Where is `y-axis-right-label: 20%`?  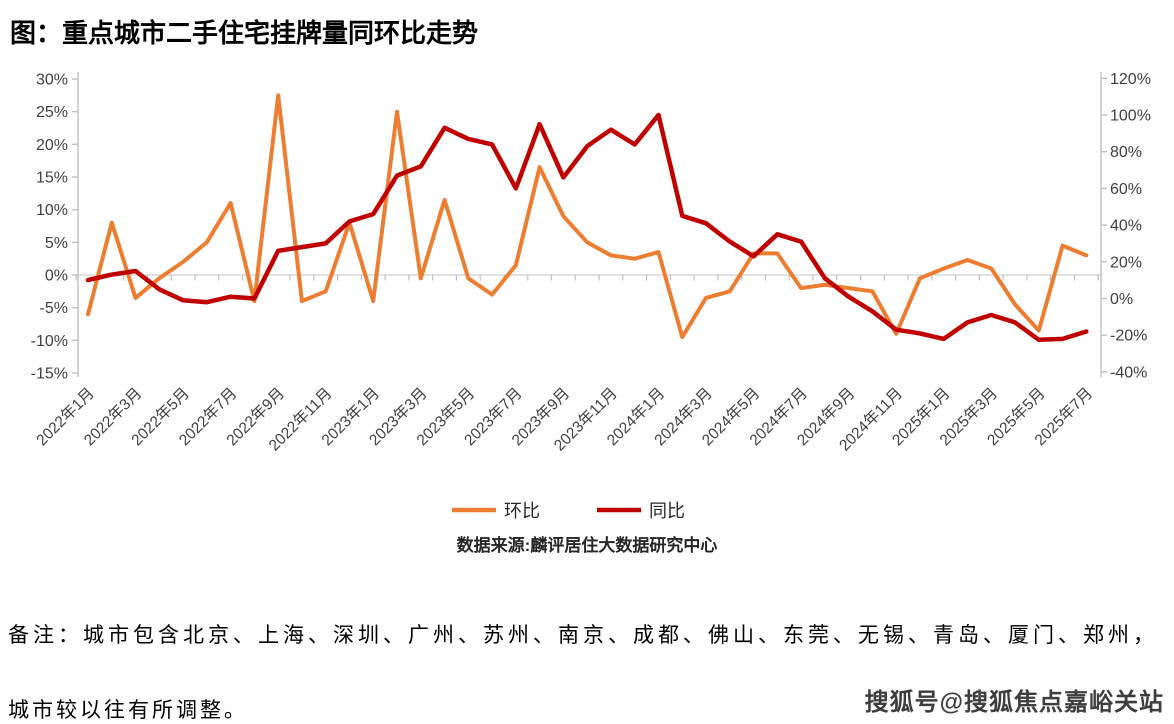 y-axis-right-label: 20% is located at coordinates (1126, 262).